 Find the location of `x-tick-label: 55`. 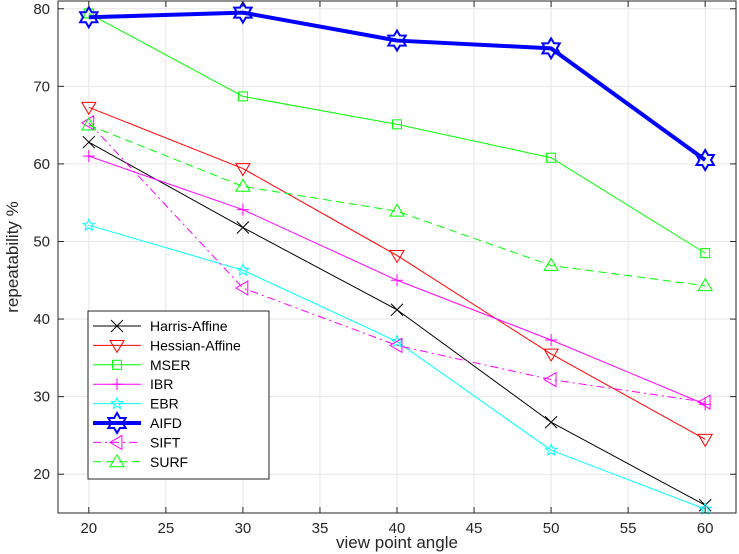

x-tick-label: 55 is located at coordinates (628, 528).